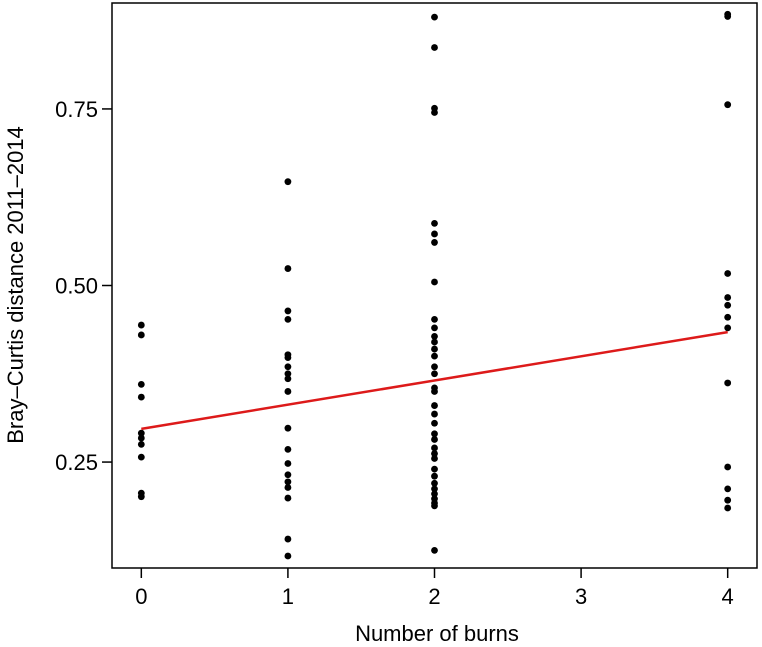  I want to click on y-axis: 0.25 0.50 0.75, so click(83, 286).